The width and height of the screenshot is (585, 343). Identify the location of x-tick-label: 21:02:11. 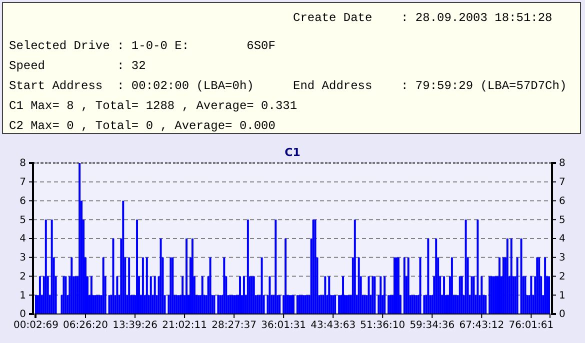
(185, 326).